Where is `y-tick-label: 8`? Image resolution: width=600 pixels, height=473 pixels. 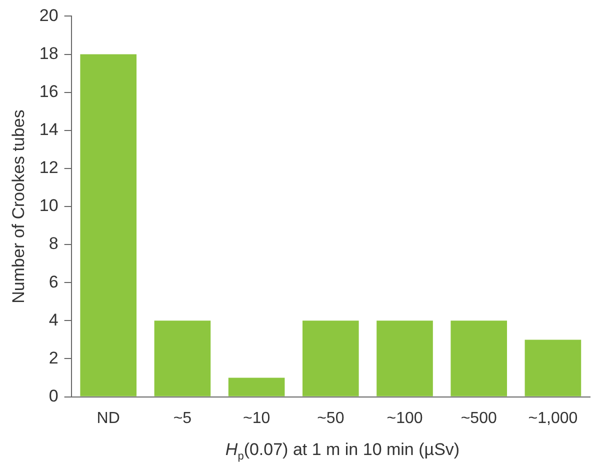
y-tick-label: 8 is located at coordinates (53, 244).